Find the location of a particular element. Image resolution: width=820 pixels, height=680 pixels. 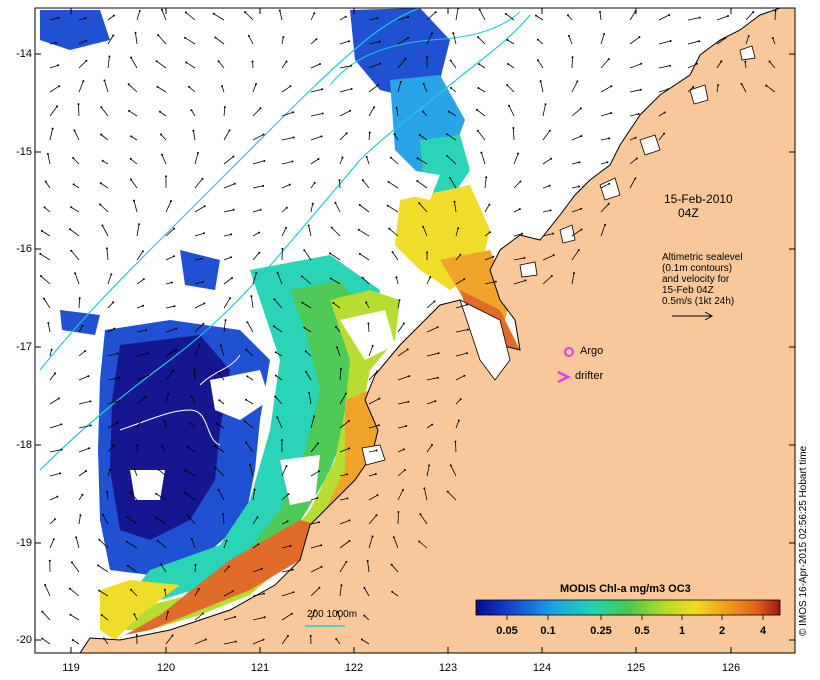

velocity-scale-arrowhead is located at coordinates (709, 316).